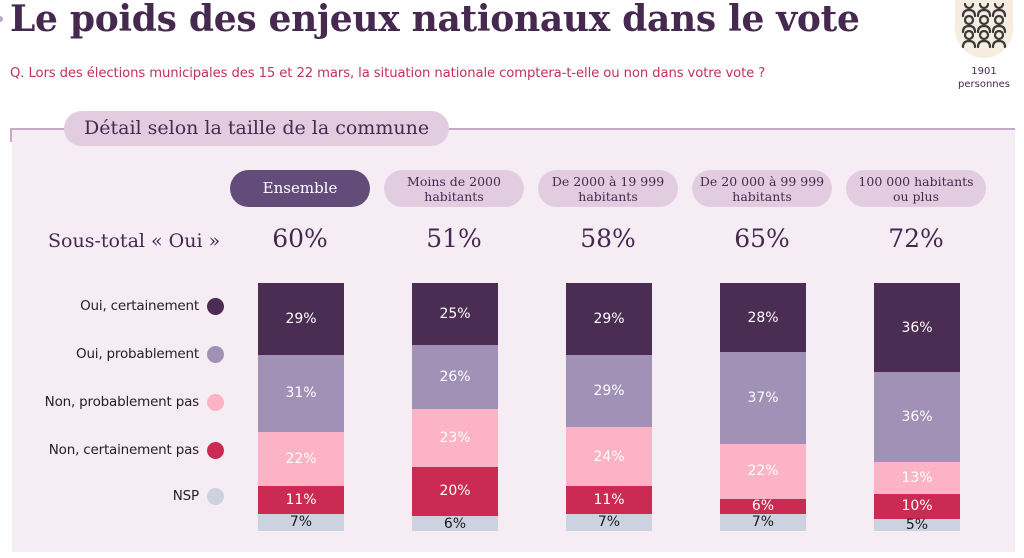 Image resolution: width=1024 pixels, height=558 pixels. Describe the element at coordinates (454, 238) in the screenshot. I see `subtotal-value: 51%` at that location.